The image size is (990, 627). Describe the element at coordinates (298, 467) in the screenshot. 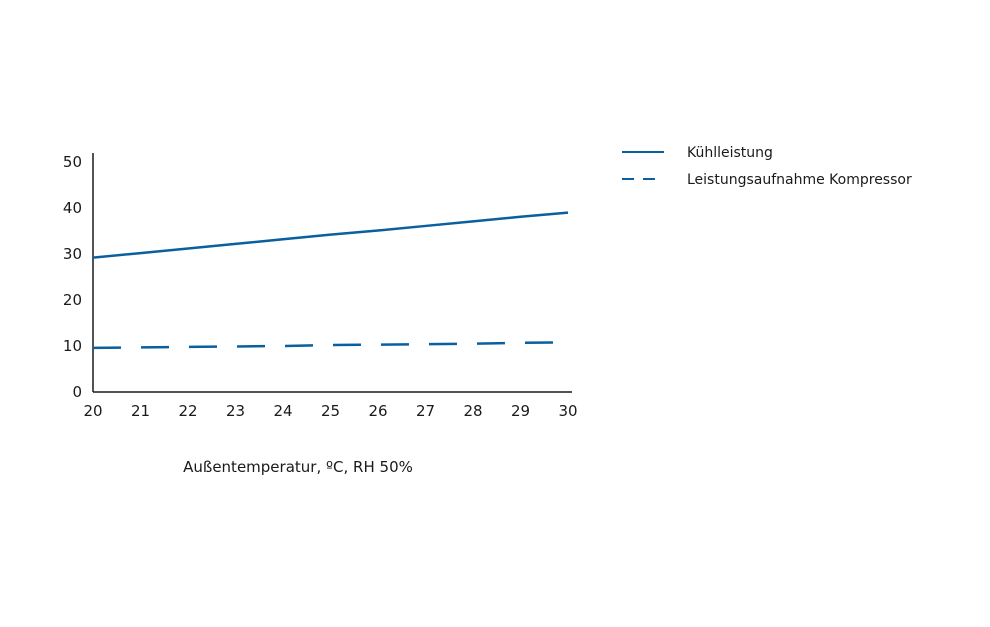

I see `x-axis-title: Außentemperatur, ºC, RH 50%` at that location.